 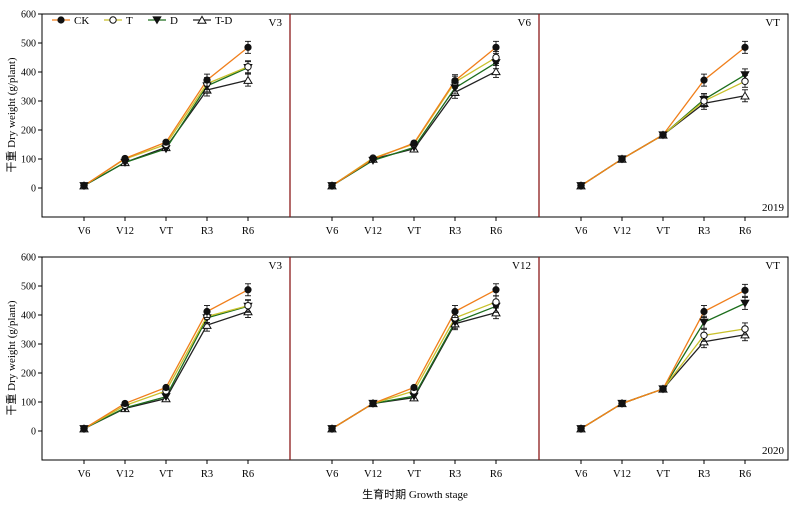 I want to click on panel-3: V6 V12 VT R3 R6 VT 2019, so click(x=661, y=125).